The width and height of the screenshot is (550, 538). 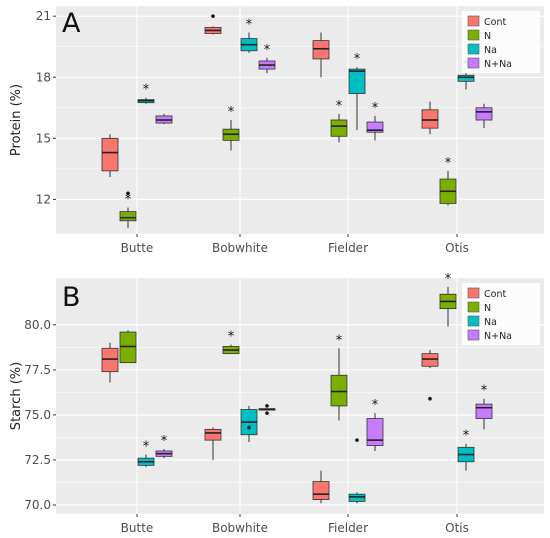 I want to click on box-na-fielder, so click(x=357, y=471).